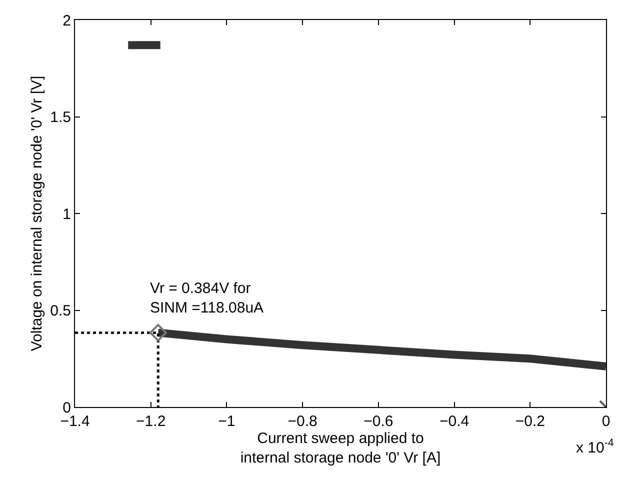  What do you see at coordinates (66, 21) in the screenshot?
I see `y-tick-label: 2` at bounding box center [66, 21].